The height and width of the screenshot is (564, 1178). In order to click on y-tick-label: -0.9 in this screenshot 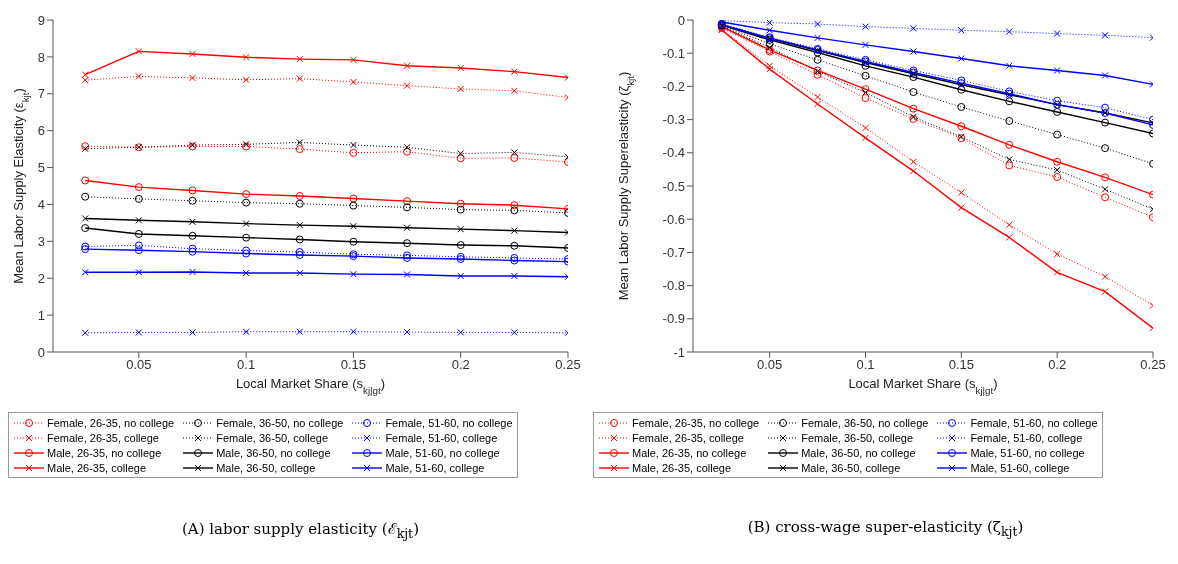, I will do `click(673, 319)`.